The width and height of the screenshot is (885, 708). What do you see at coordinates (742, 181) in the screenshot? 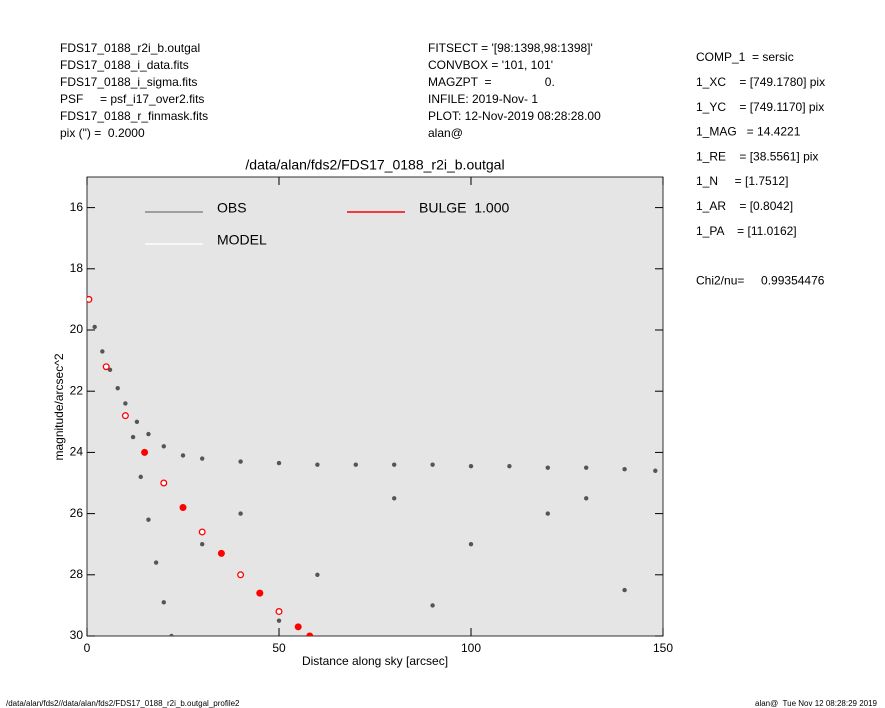
I see `header-text: 1_N = [1.7512]` at bounding box center [742, 181].